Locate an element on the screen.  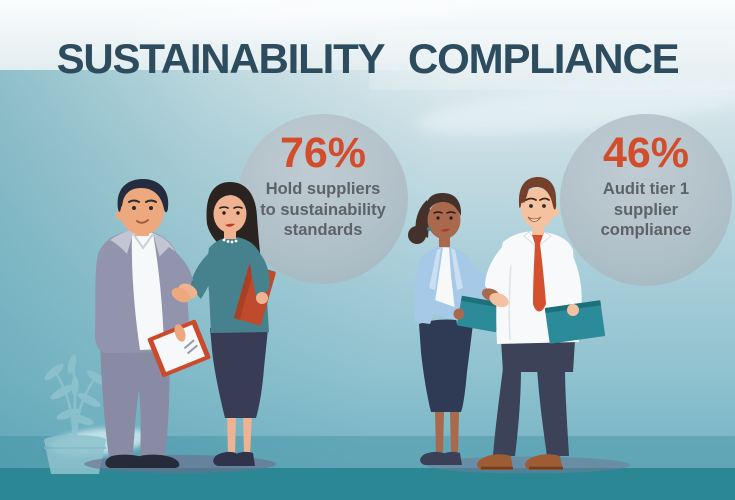
stat-value: 76% is located at coordinates (323, 153).